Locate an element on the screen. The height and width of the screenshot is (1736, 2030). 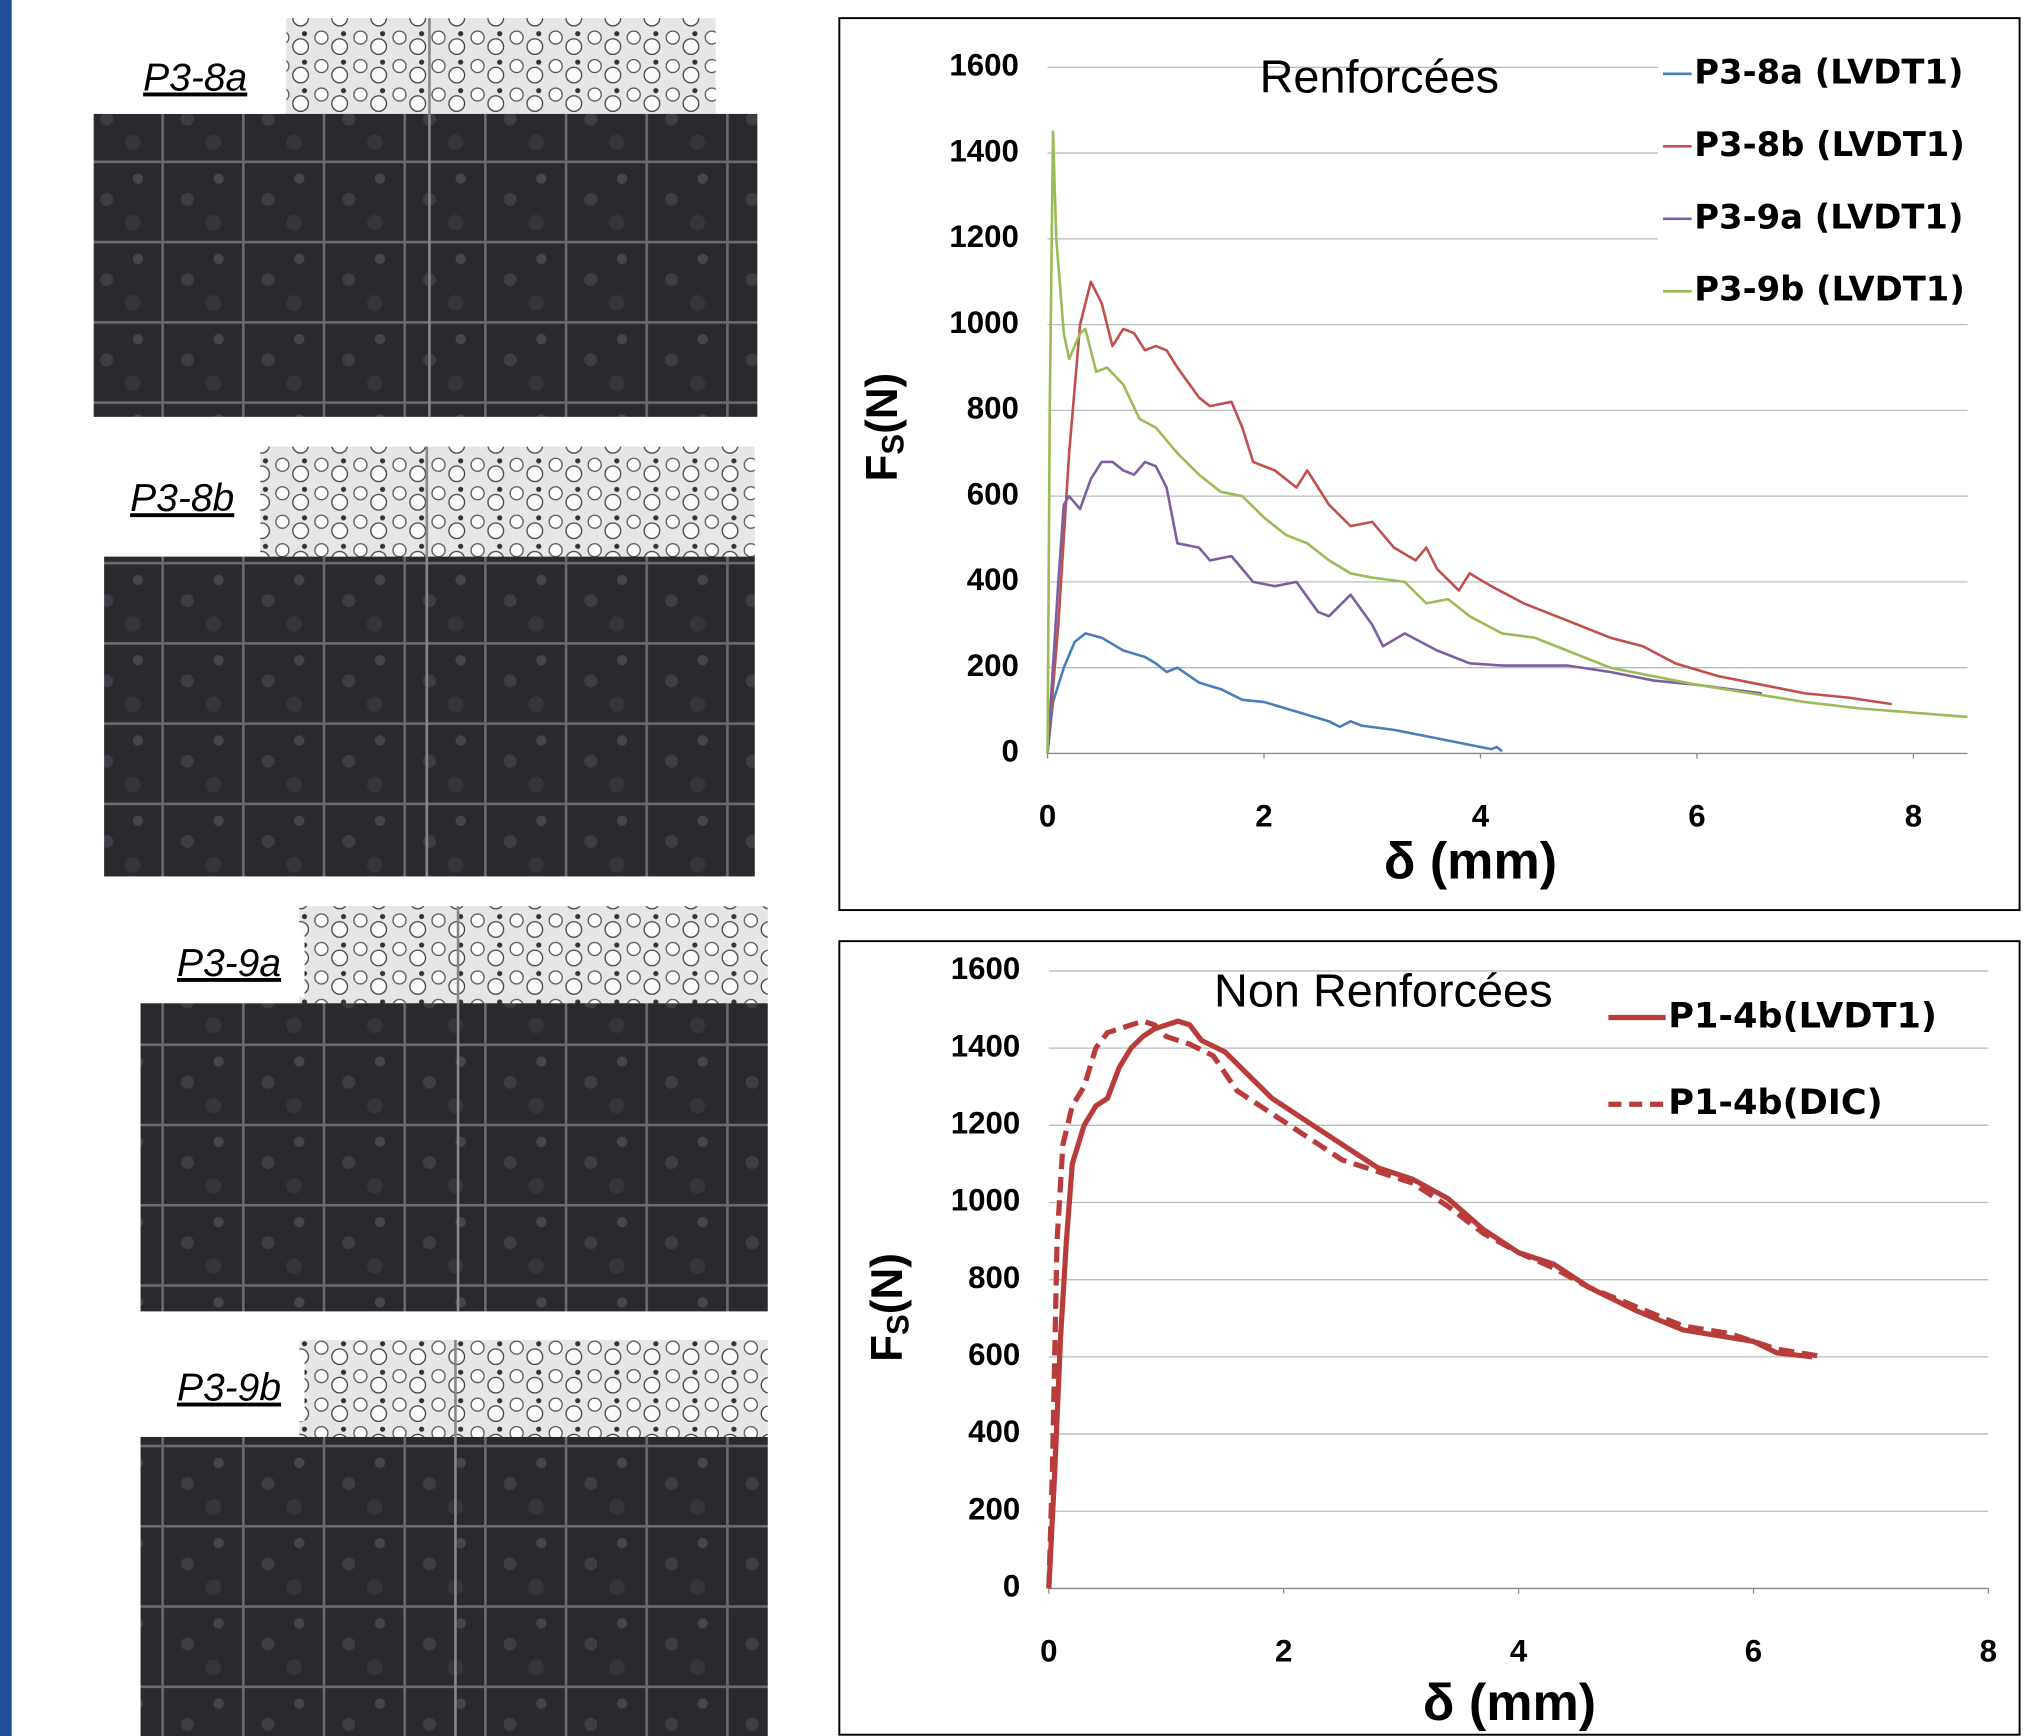
photo-label: P3-9a is located at coordinates (229, 963).